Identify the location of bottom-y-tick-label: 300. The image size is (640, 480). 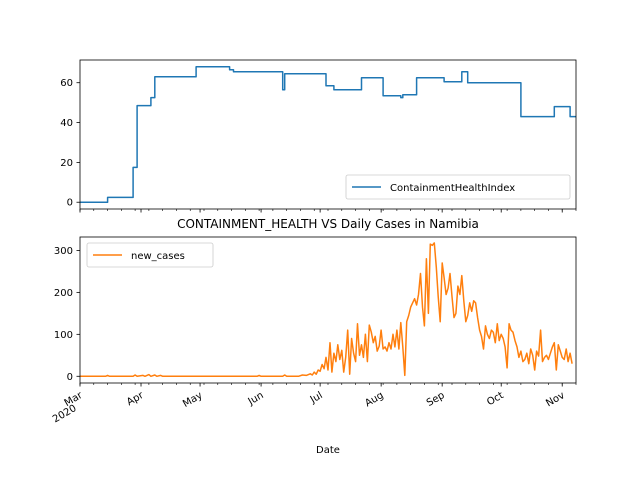
(63, 251).